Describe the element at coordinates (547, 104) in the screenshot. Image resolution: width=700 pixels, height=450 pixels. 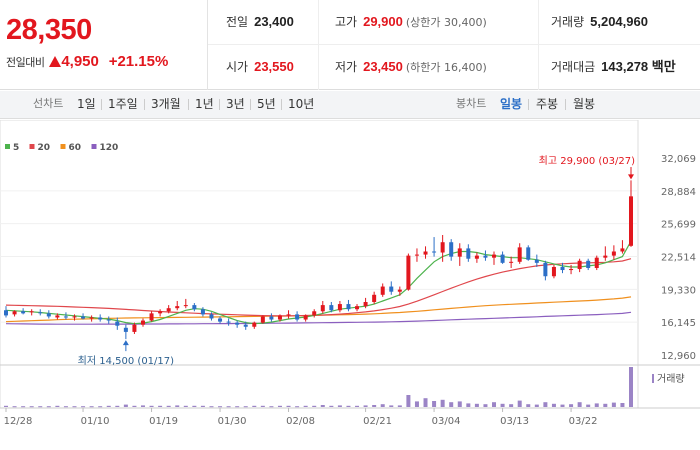
I see `tab-weekly: 주봉` at that location.